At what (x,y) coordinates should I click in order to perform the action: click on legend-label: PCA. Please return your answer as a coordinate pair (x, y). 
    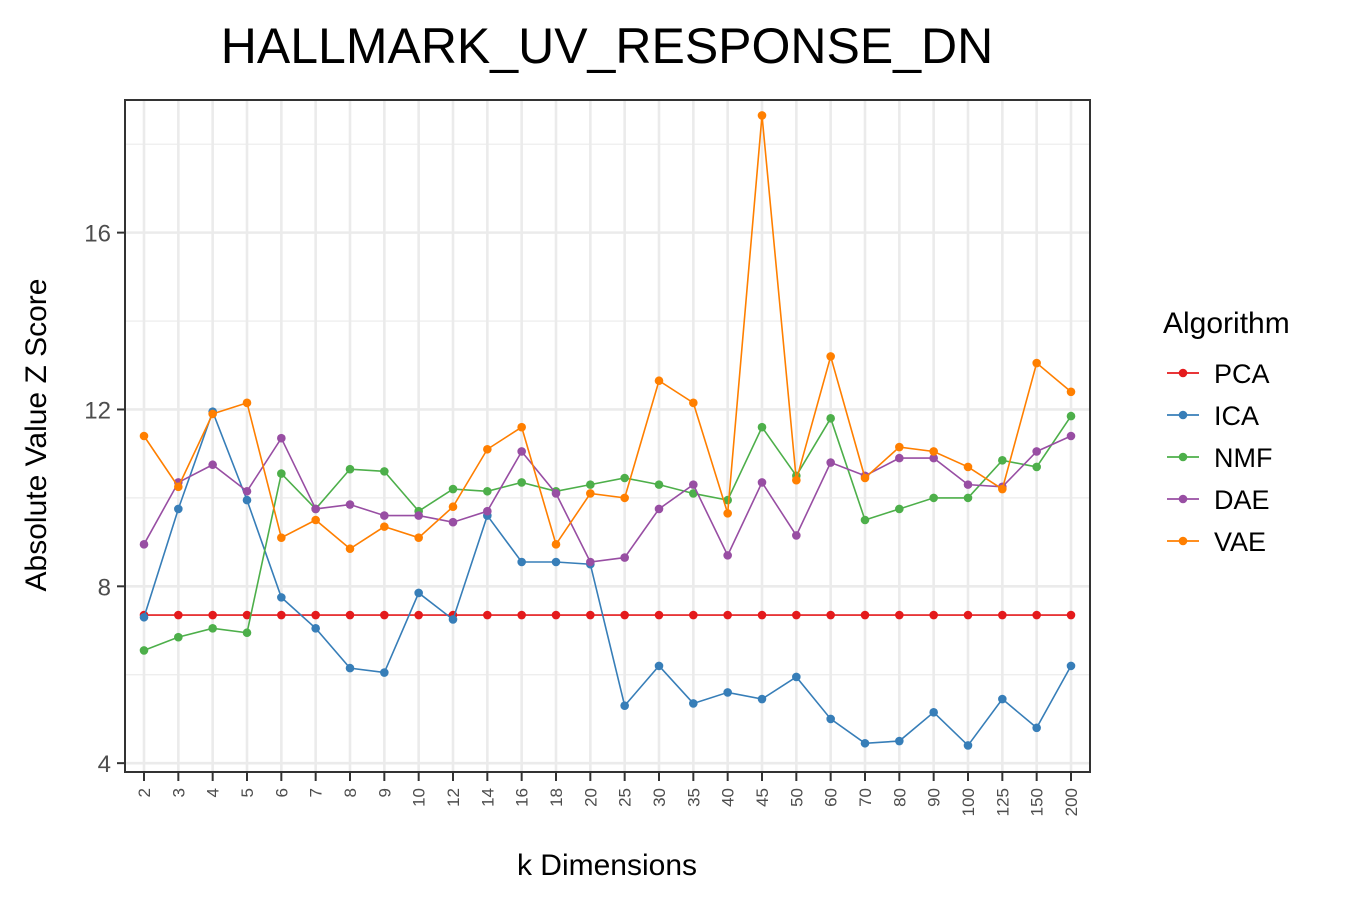
    Looking at the image, I should click on (1242, 374).